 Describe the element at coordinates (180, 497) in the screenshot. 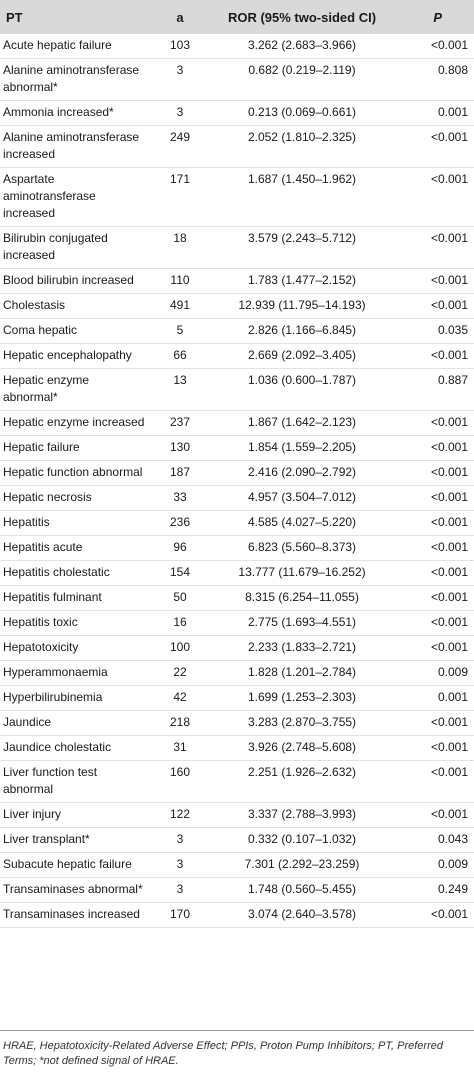

I see `cell-a: 33` at that location.